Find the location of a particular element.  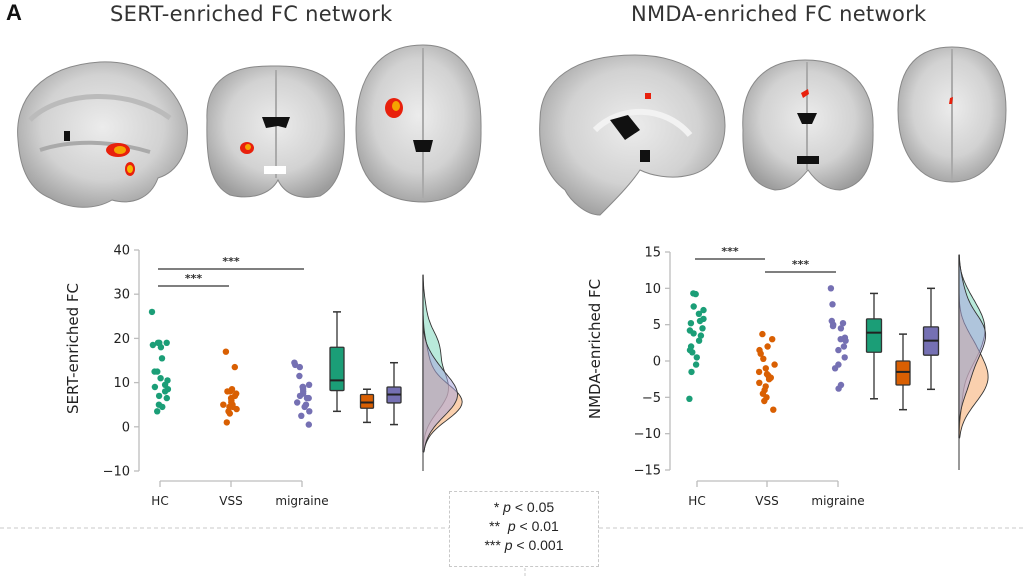

legend-item-3: *** p < 0.001 is located at coordinates (524, 545).